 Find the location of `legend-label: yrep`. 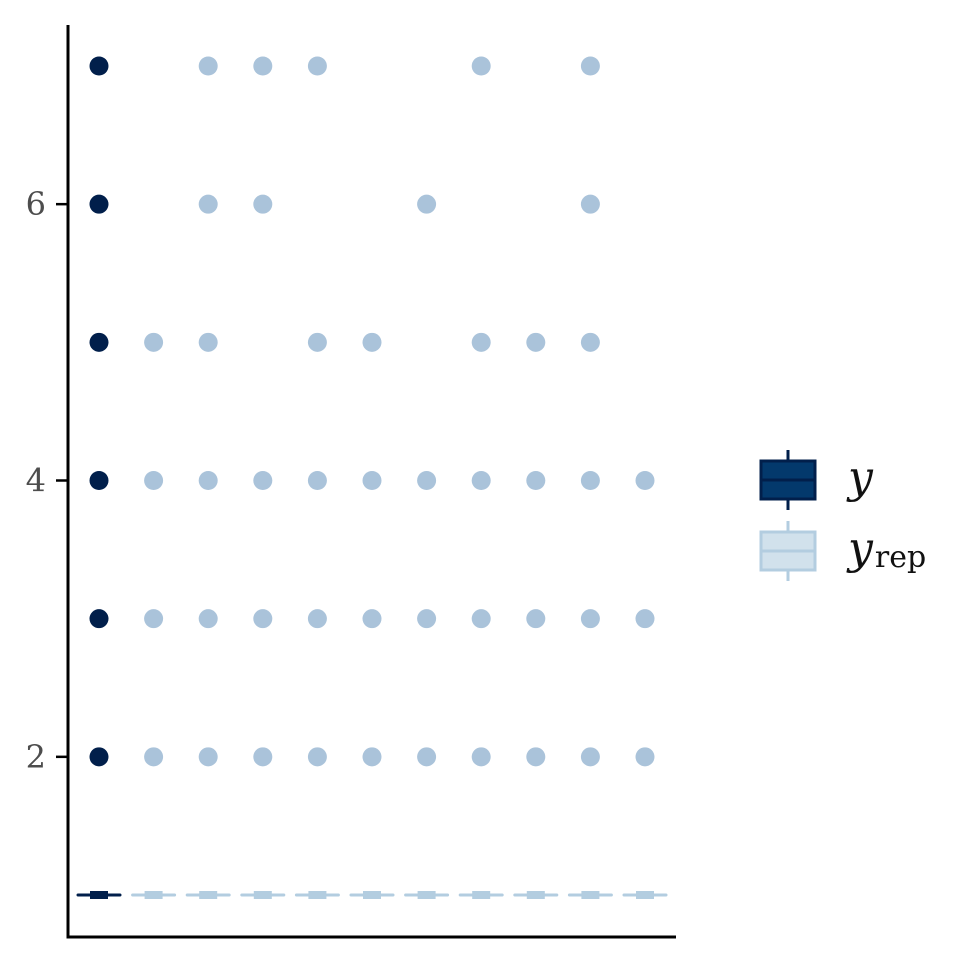

legend-label: yrep is located at coordinates (886, 549).